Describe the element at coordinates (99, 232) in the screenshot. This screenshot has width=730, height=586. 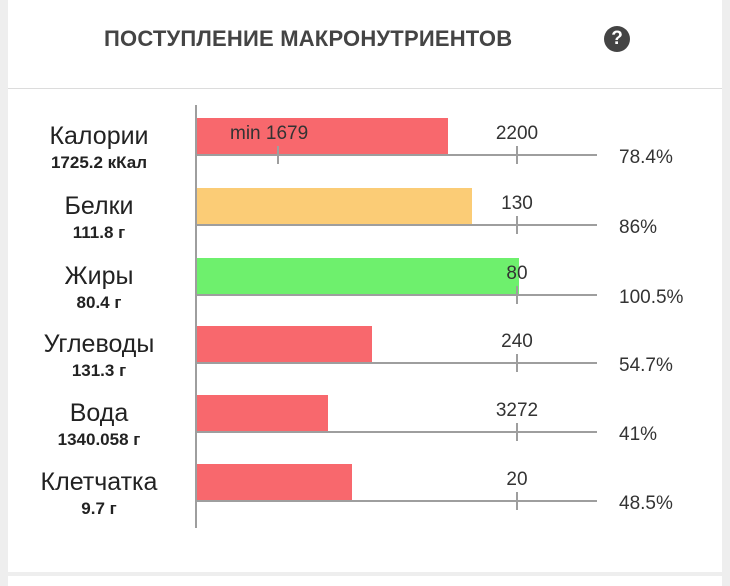
I see `nutrient-amount: 111.8 г` at that location.